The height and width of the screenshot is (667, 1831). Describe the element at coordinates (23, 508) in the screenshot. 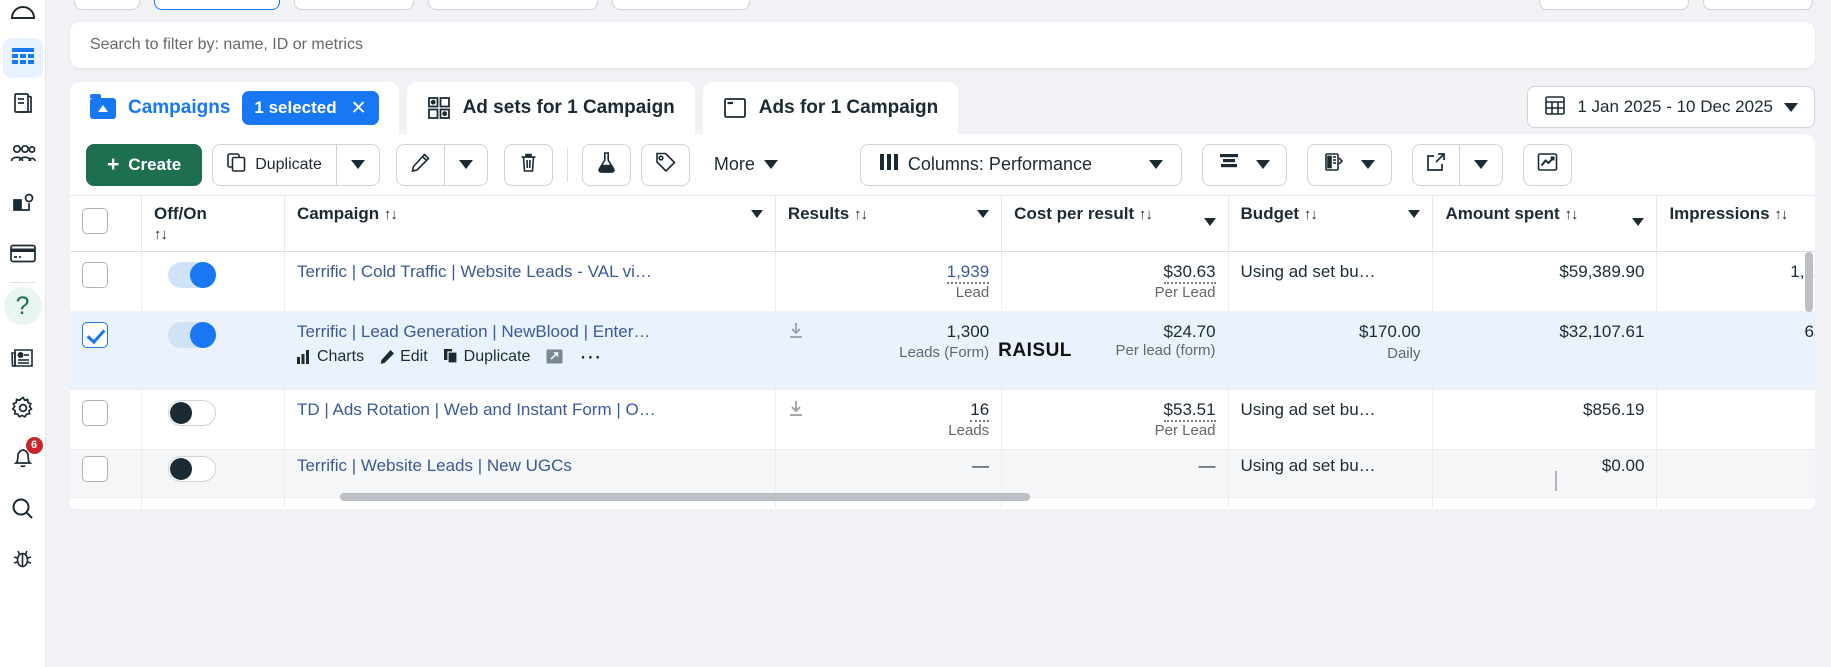

I see `search-icon` at that location.